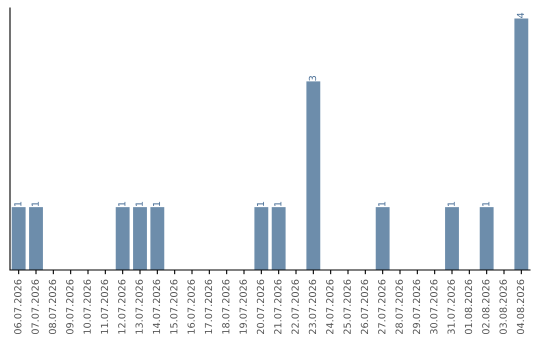 Image resolution: width=540 pixels, height=340 pixels. What do you see at coordinates (399, 307) in the screenshot?
I see `x-tick-label: 28.07.2026` at bounding box center [399, 307].